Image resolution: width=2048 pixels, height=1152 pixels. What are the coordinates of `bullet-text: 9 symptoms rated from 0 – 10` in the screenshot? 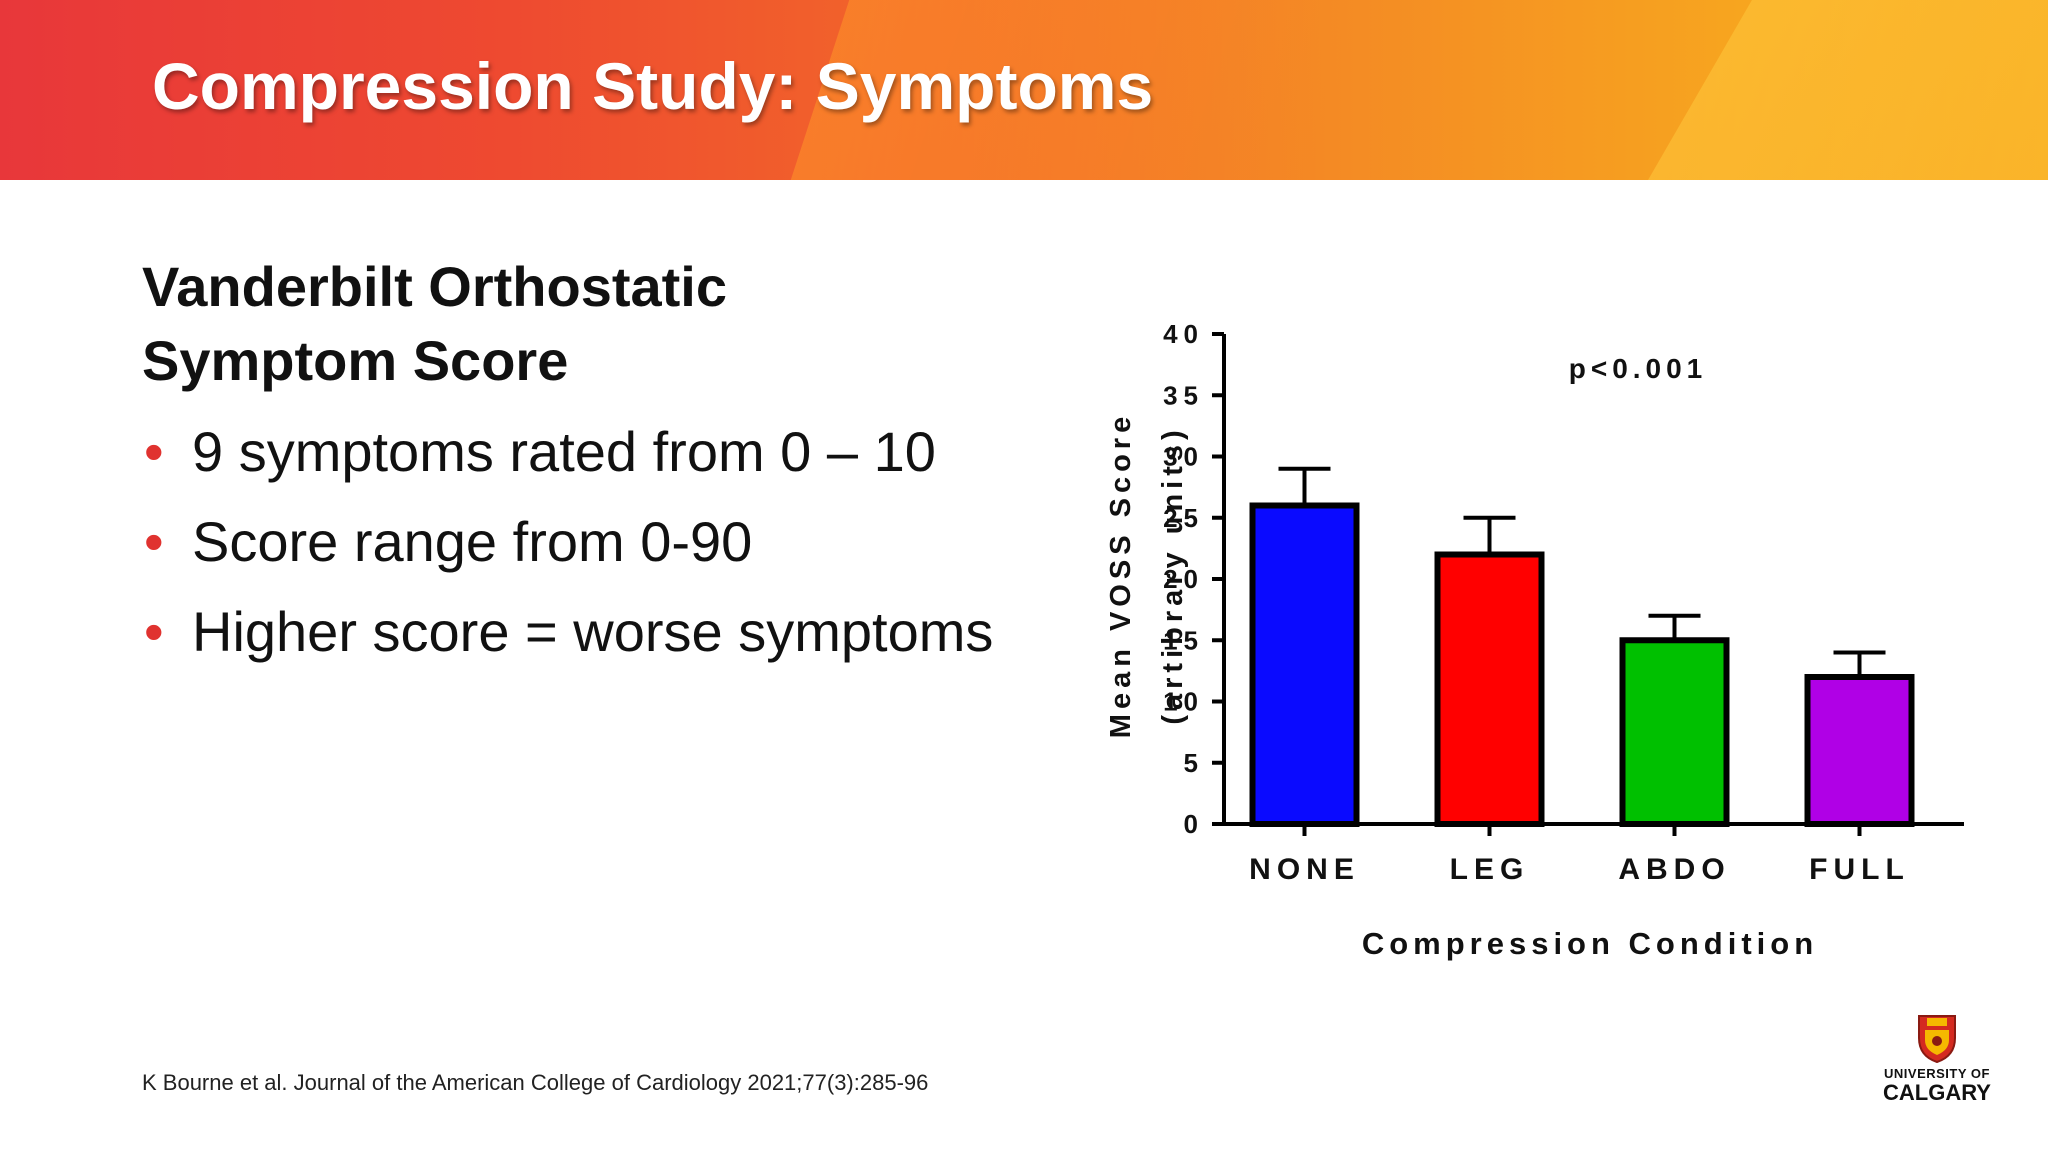 It's located at (564, 451).